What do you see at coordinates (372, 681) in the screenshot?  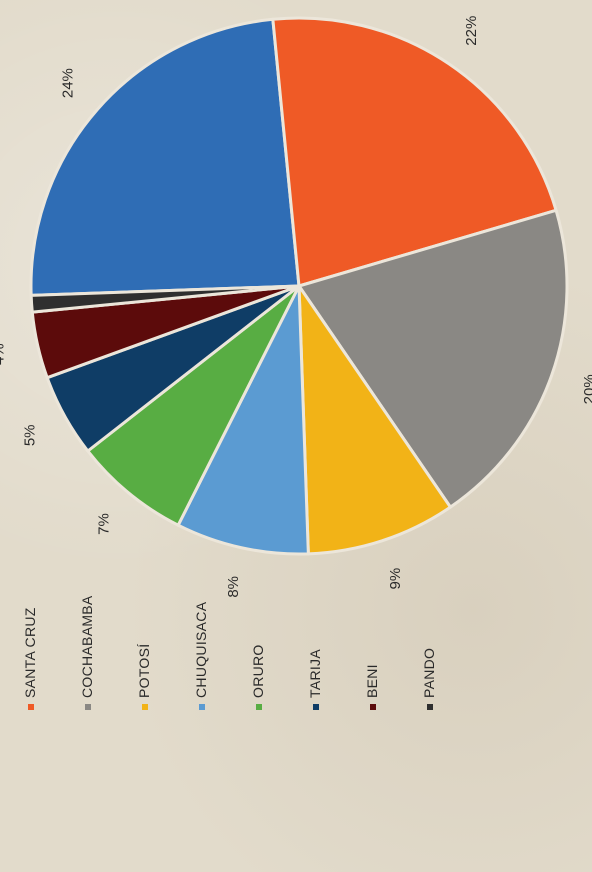 I see `legend-label-beni: BENI` at bounding box center [372, 681].